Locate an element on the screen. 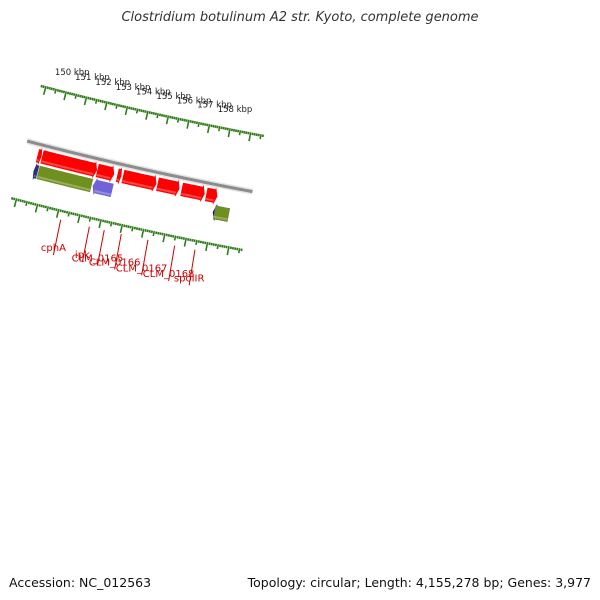 The height and width of the screenshot is (600, 600). gene-label-5: CLM_0168 is located at coordinates (169, 274).